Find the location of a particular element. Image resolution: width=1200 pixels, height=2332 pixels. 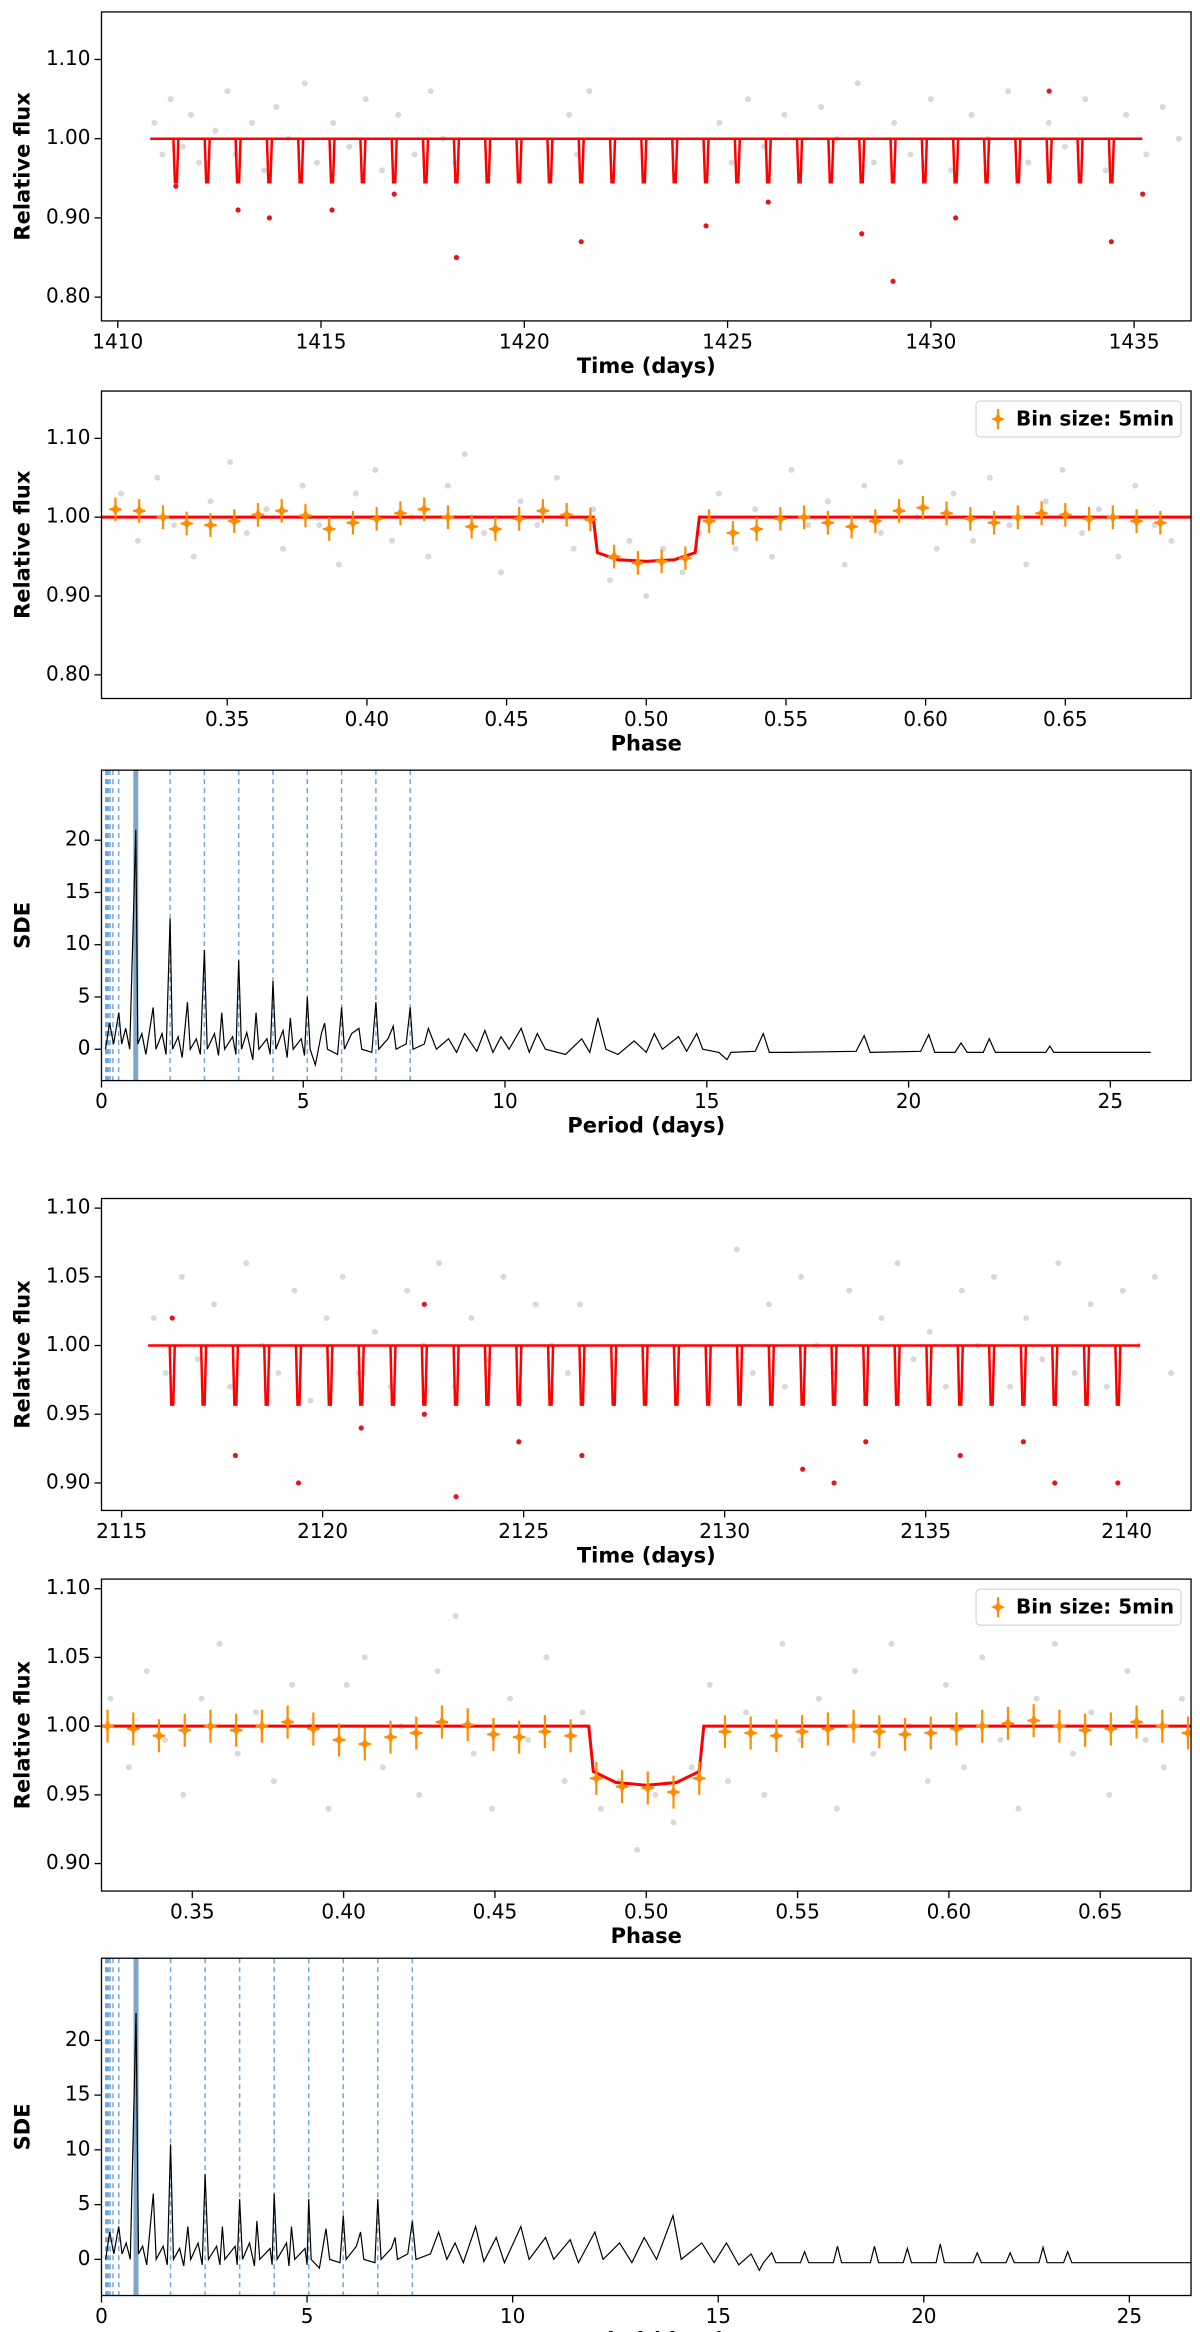

x-tick-label: 2130 is located at coordinates (724, 1531).